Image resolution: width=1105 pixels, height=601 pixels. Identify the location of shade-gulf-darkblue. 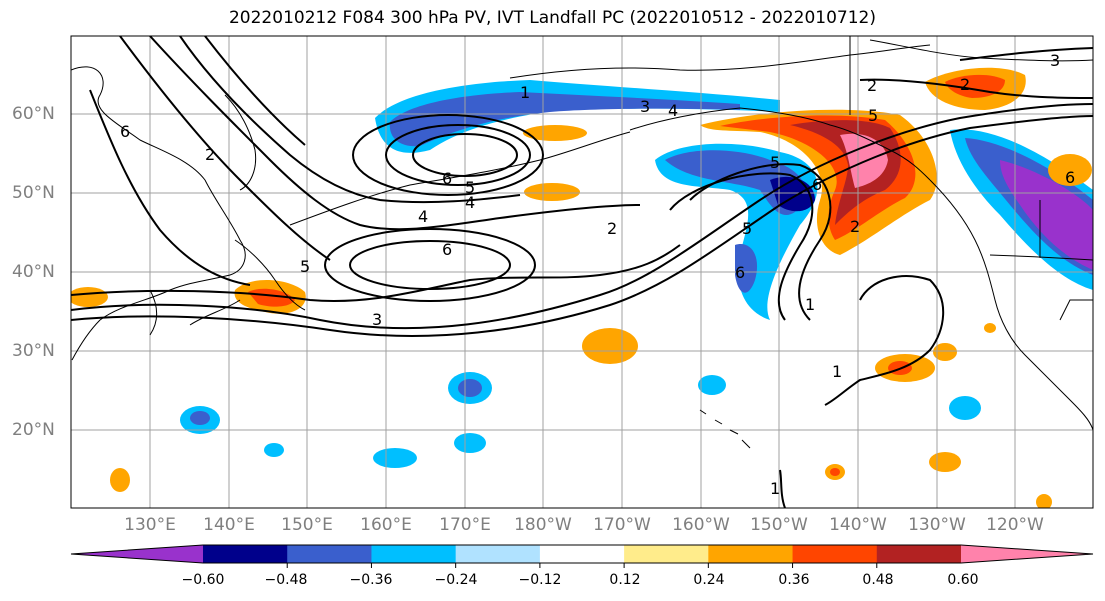
(735, 182).